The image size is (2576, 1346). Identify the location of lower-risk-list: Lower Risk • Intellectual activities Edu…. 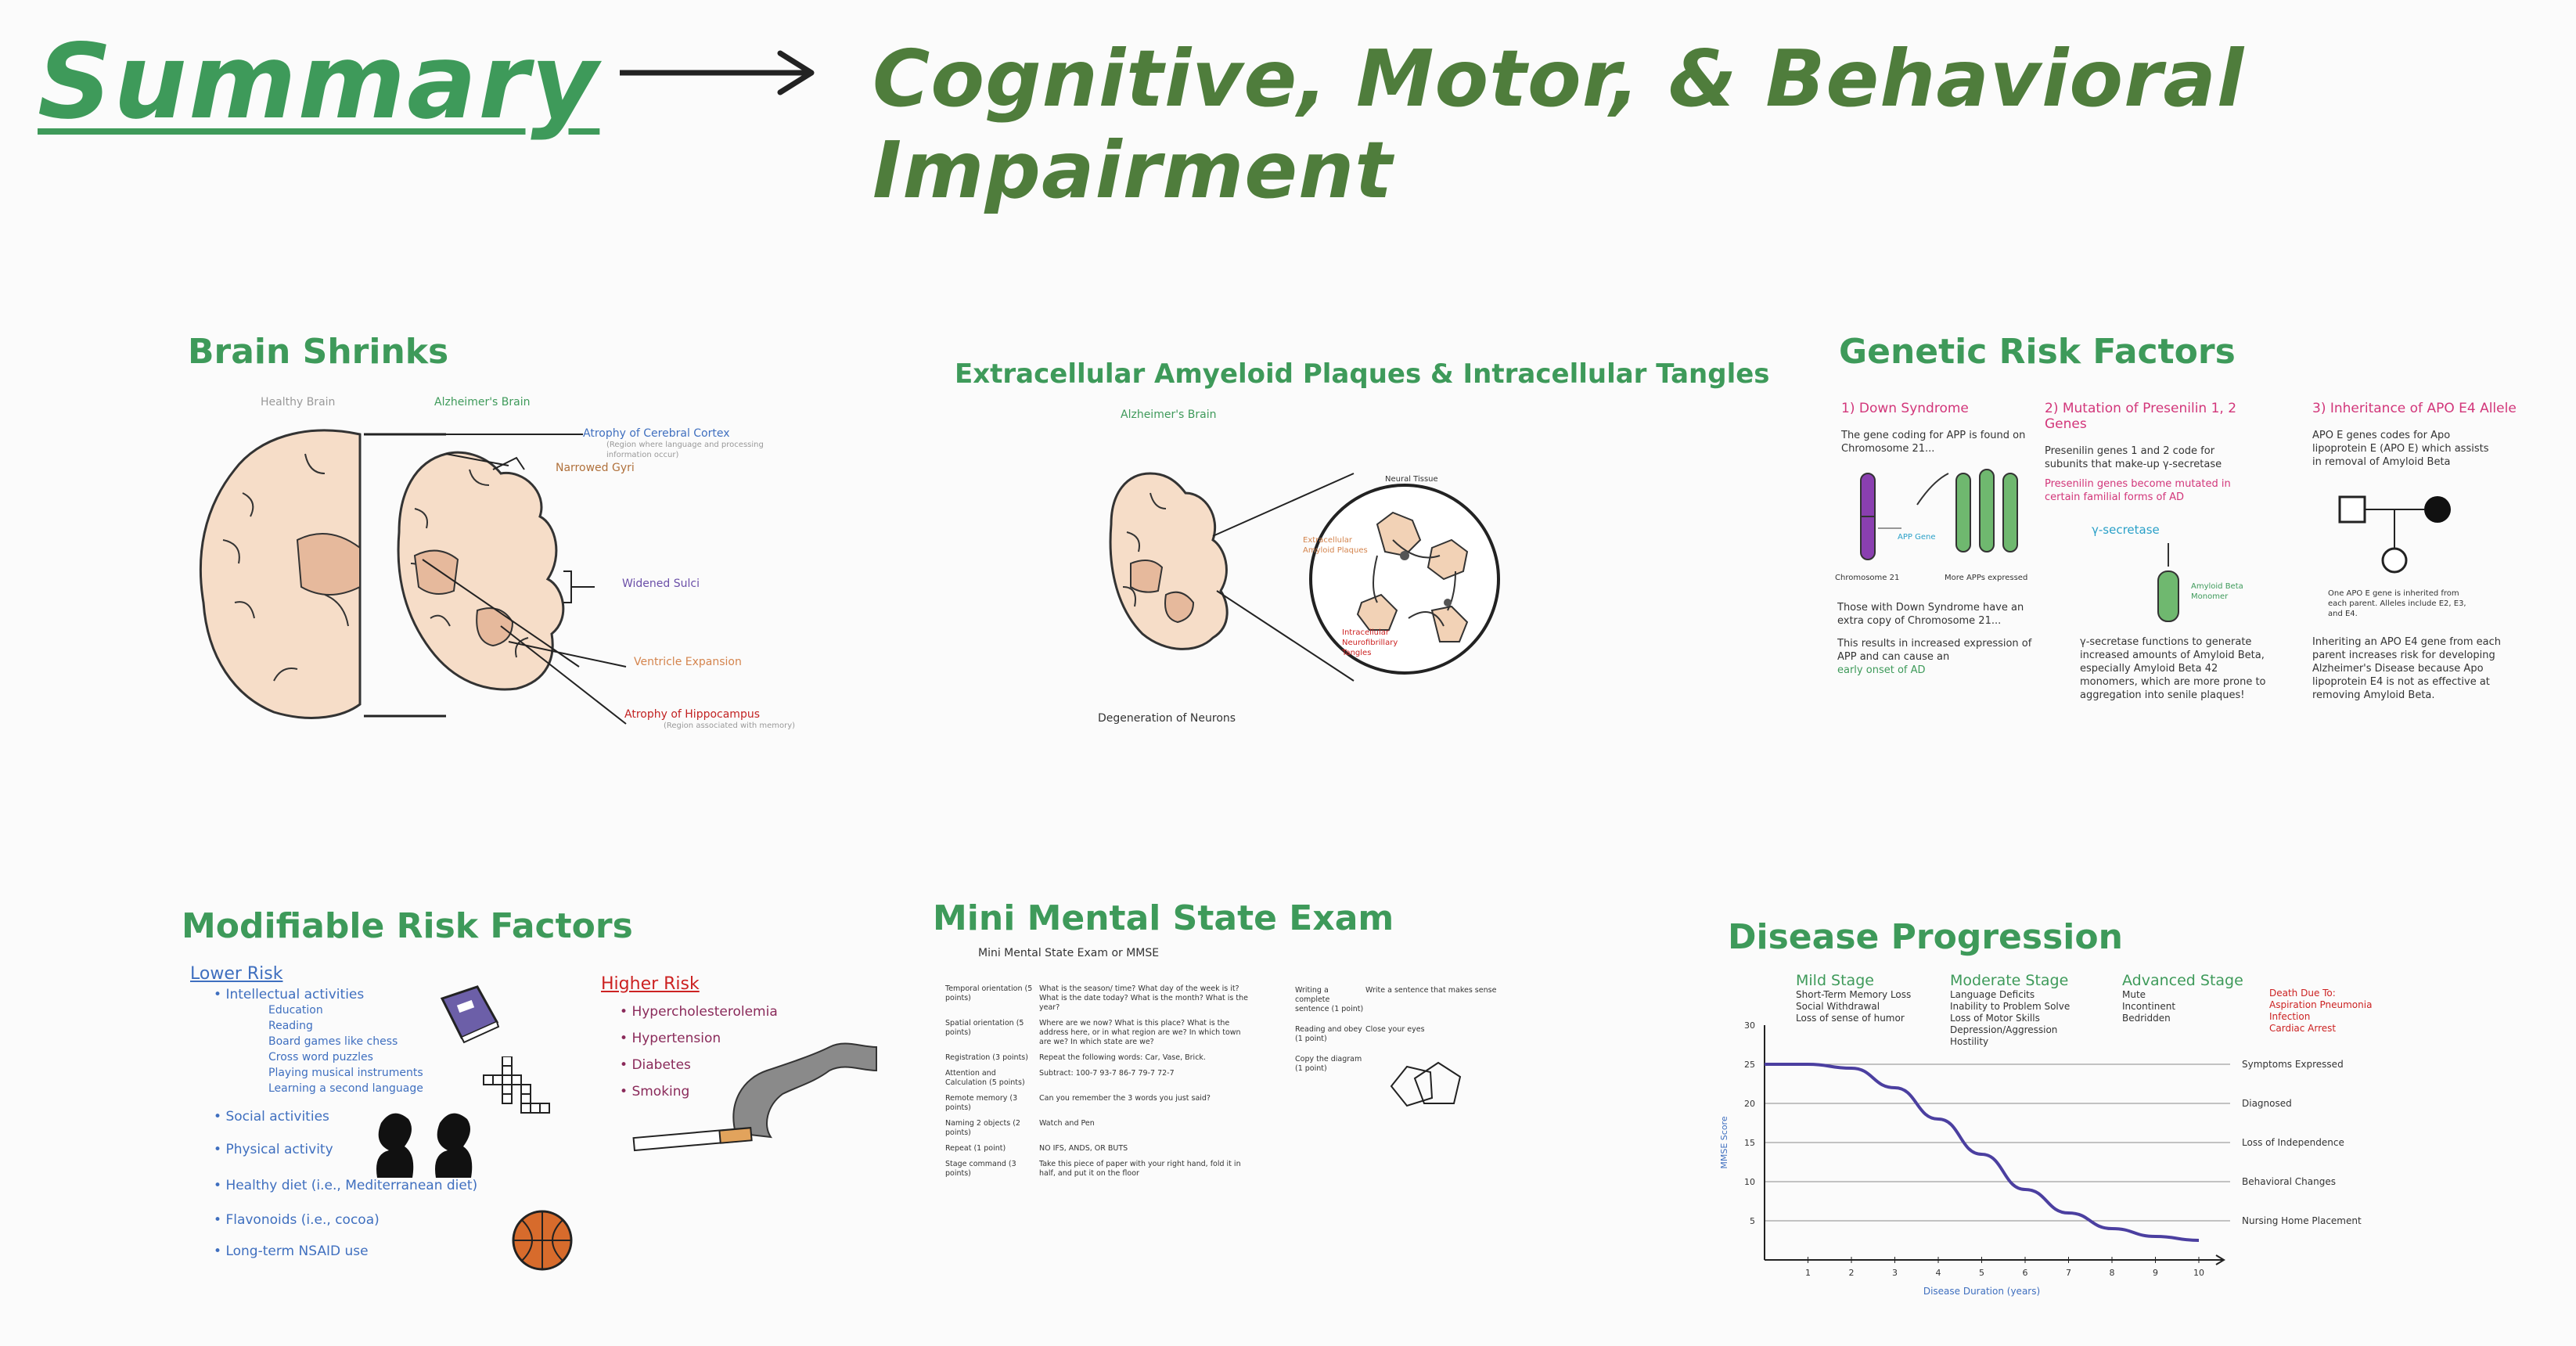
(334, 1111).